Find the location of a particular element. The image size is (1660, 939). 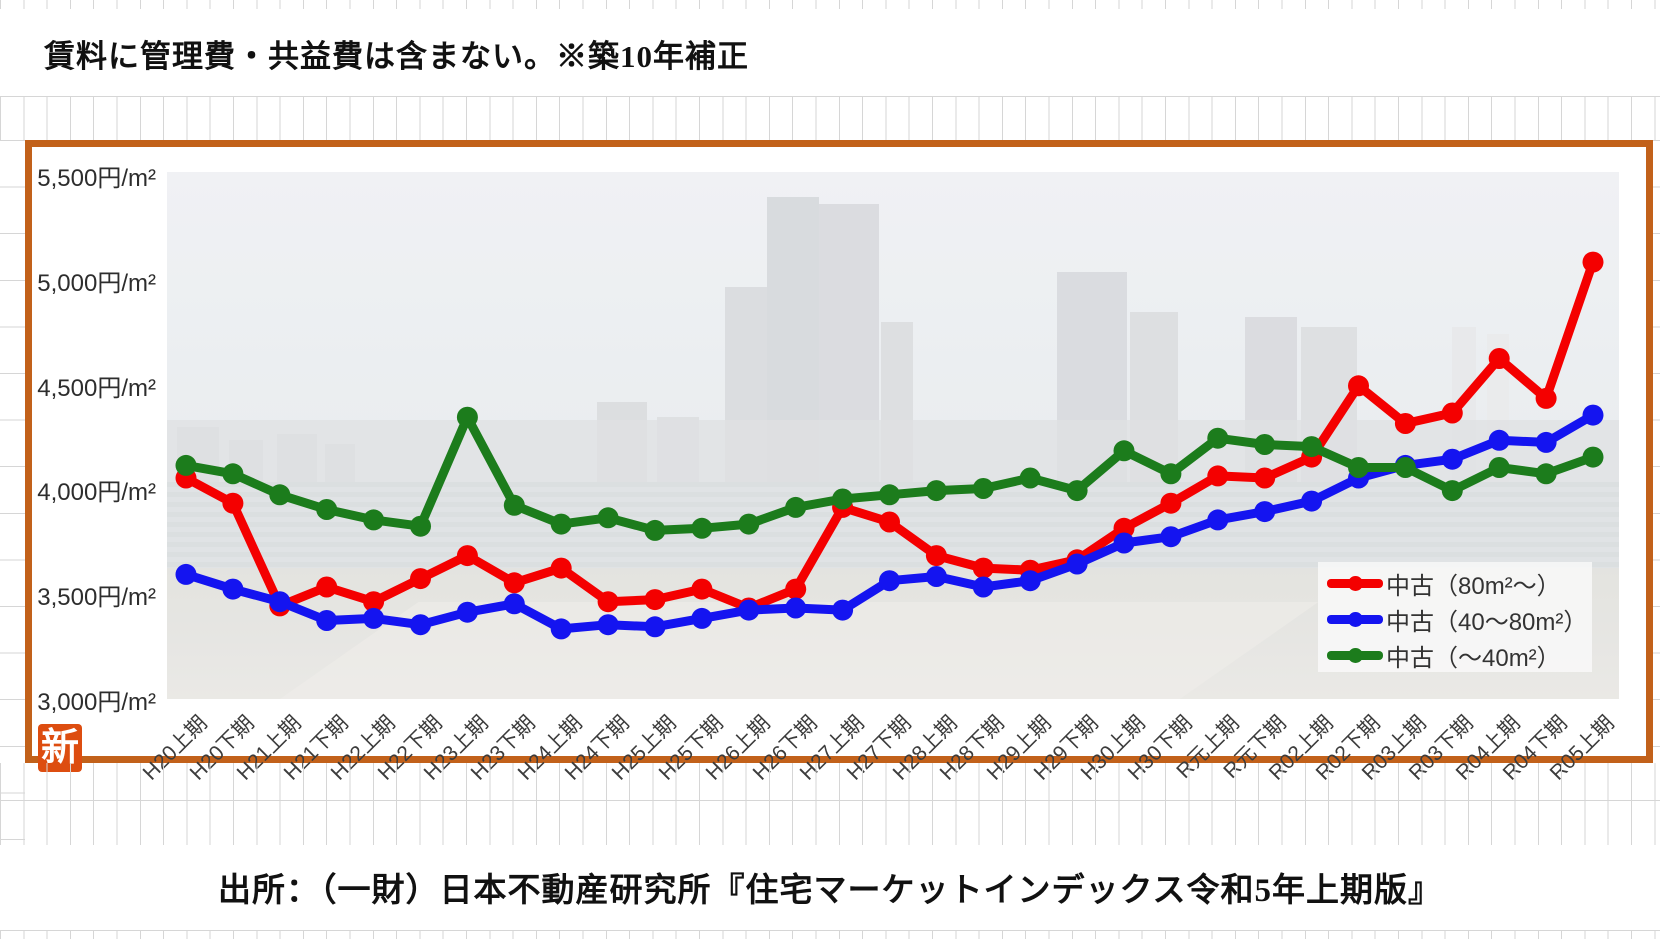

legend-item: 中古（80m²～） is located at coordinates (1455, 583).